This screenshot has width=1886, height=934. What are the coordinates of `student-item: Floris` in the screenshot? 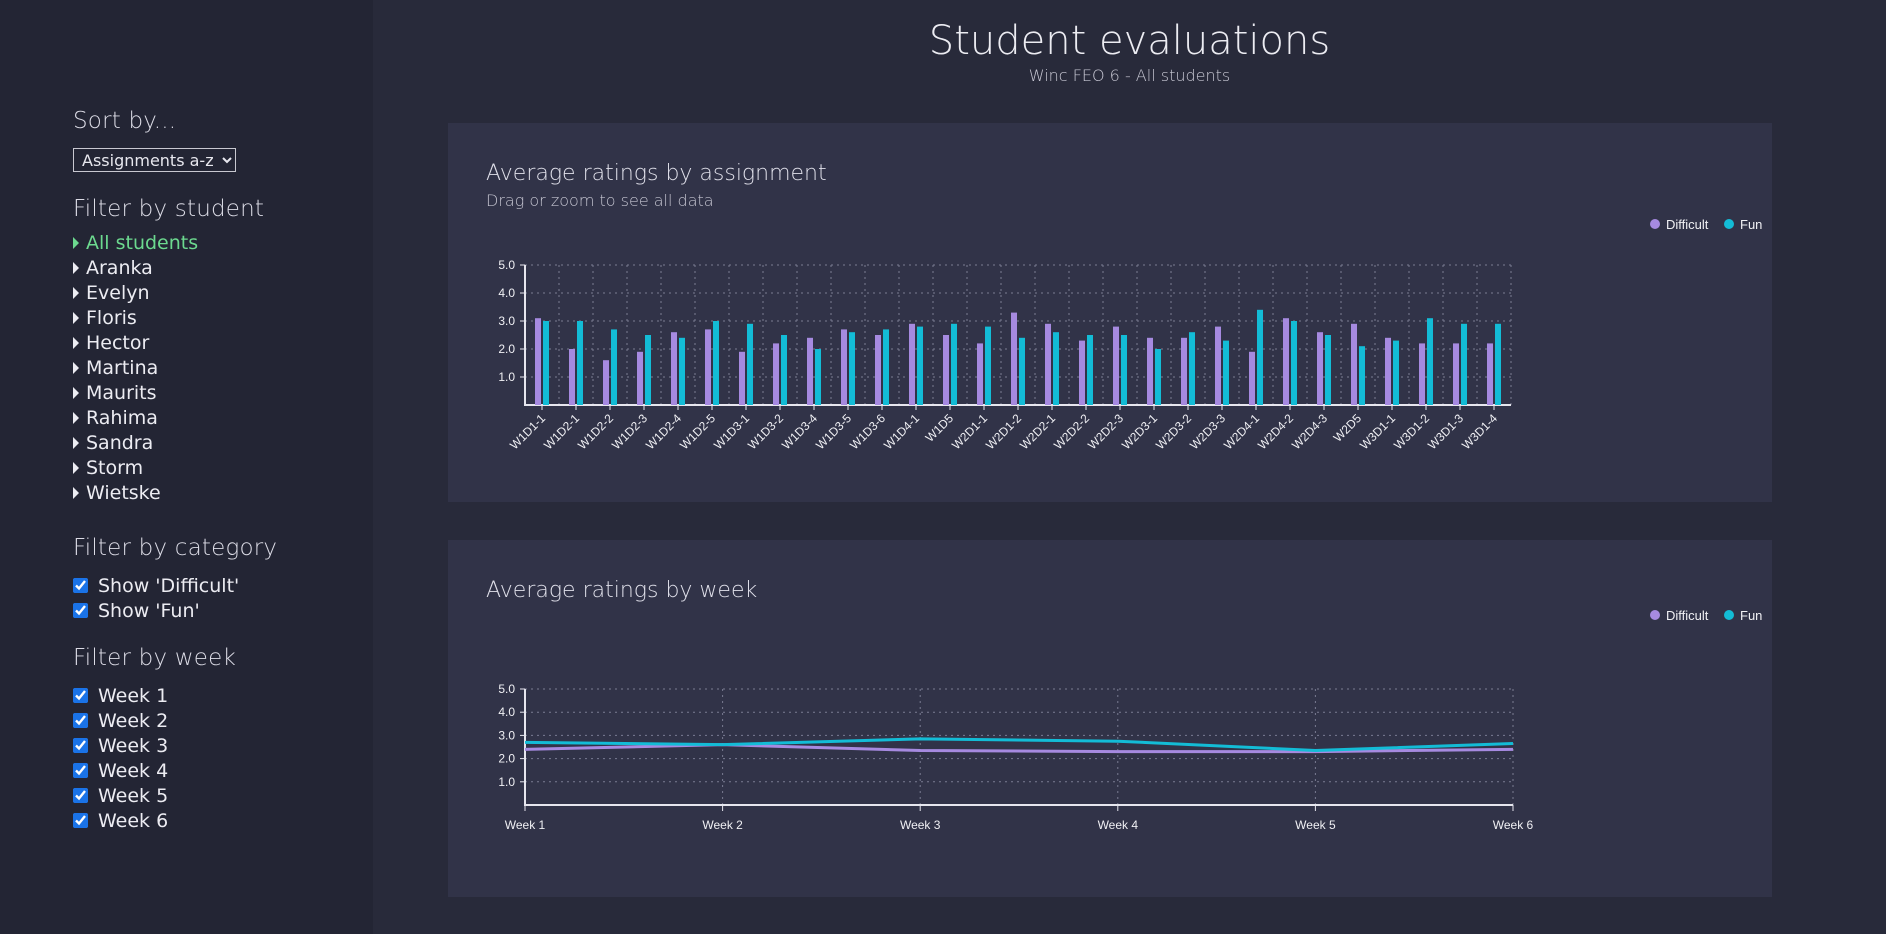 It's located at (223, 317).